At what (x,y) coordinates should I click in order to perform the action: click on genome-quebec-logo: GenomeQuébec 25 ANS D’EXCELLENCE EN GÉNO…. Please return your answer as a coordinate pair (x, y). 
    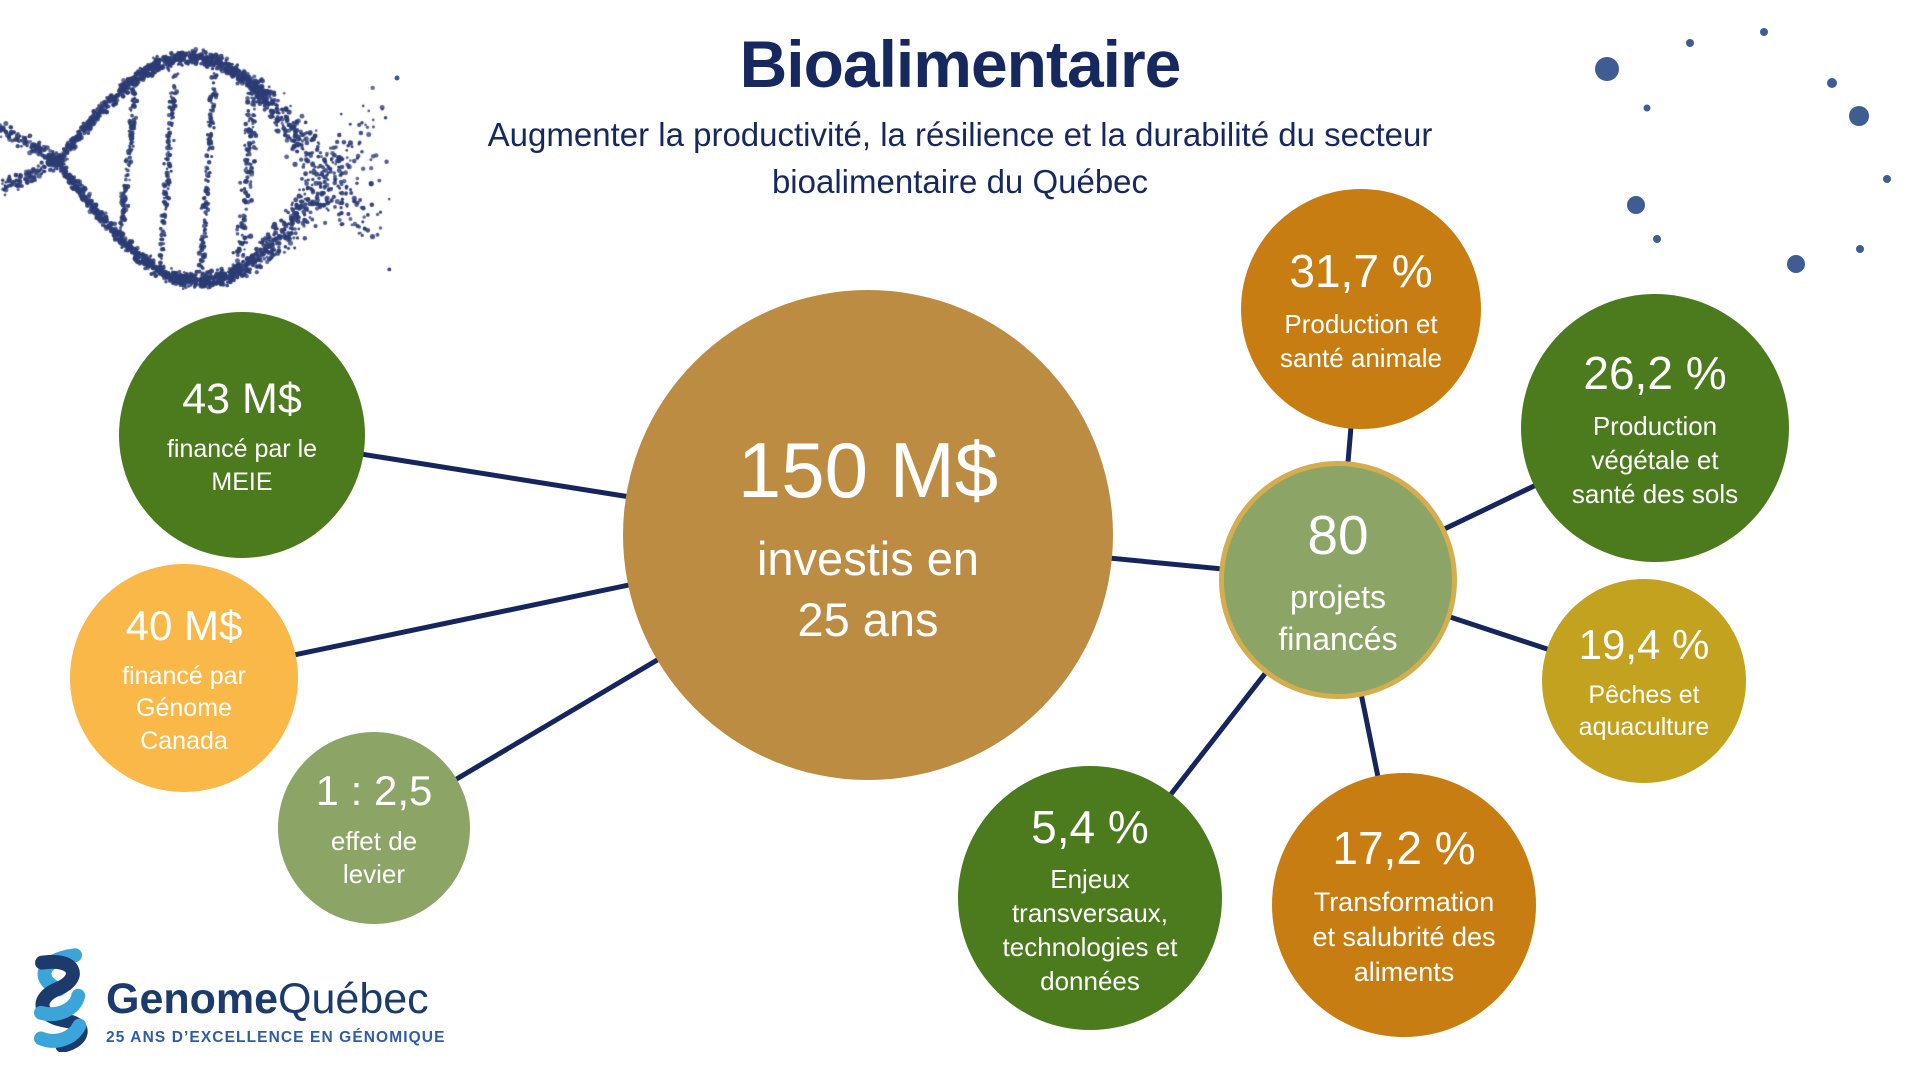
    Looking at the image, I should click on (236, 1000).